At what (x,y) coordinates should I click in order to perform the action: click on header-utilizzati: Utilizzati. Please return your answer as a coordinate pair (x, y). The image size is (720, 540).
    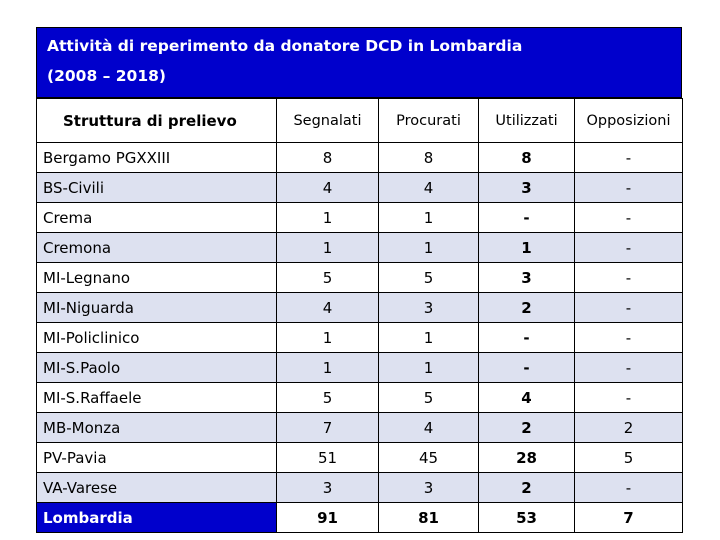
    Looking at the image, I should click on (526, 120).